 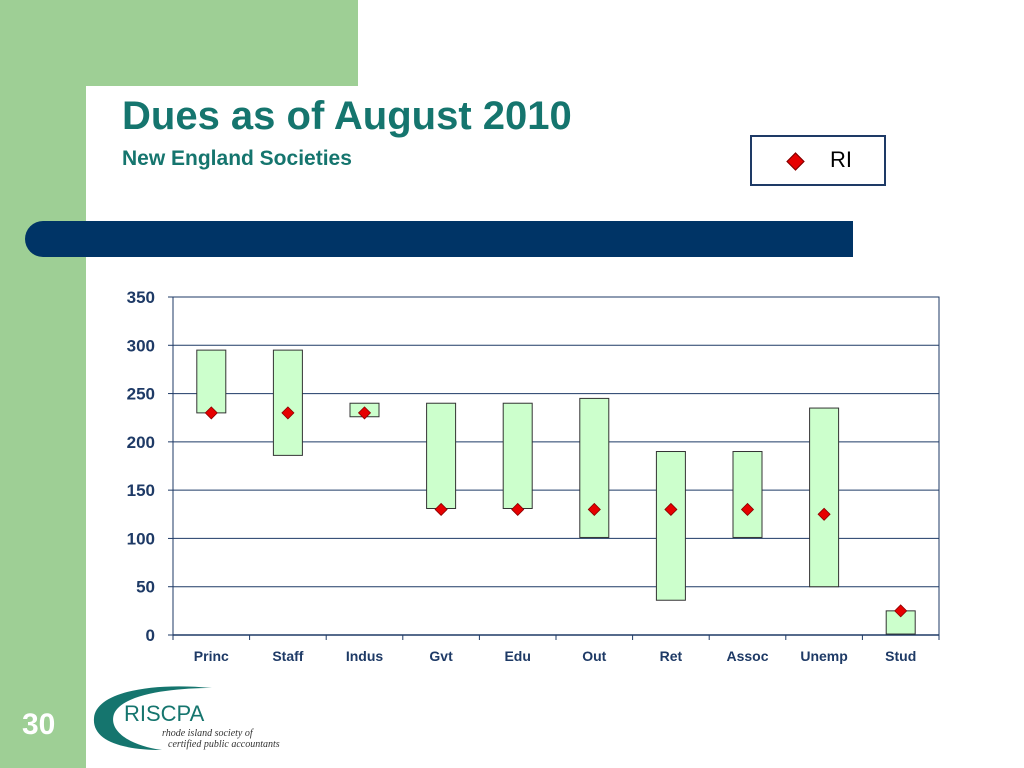 I want to click on y-tick-label: 350, so click(x=141, y=297).